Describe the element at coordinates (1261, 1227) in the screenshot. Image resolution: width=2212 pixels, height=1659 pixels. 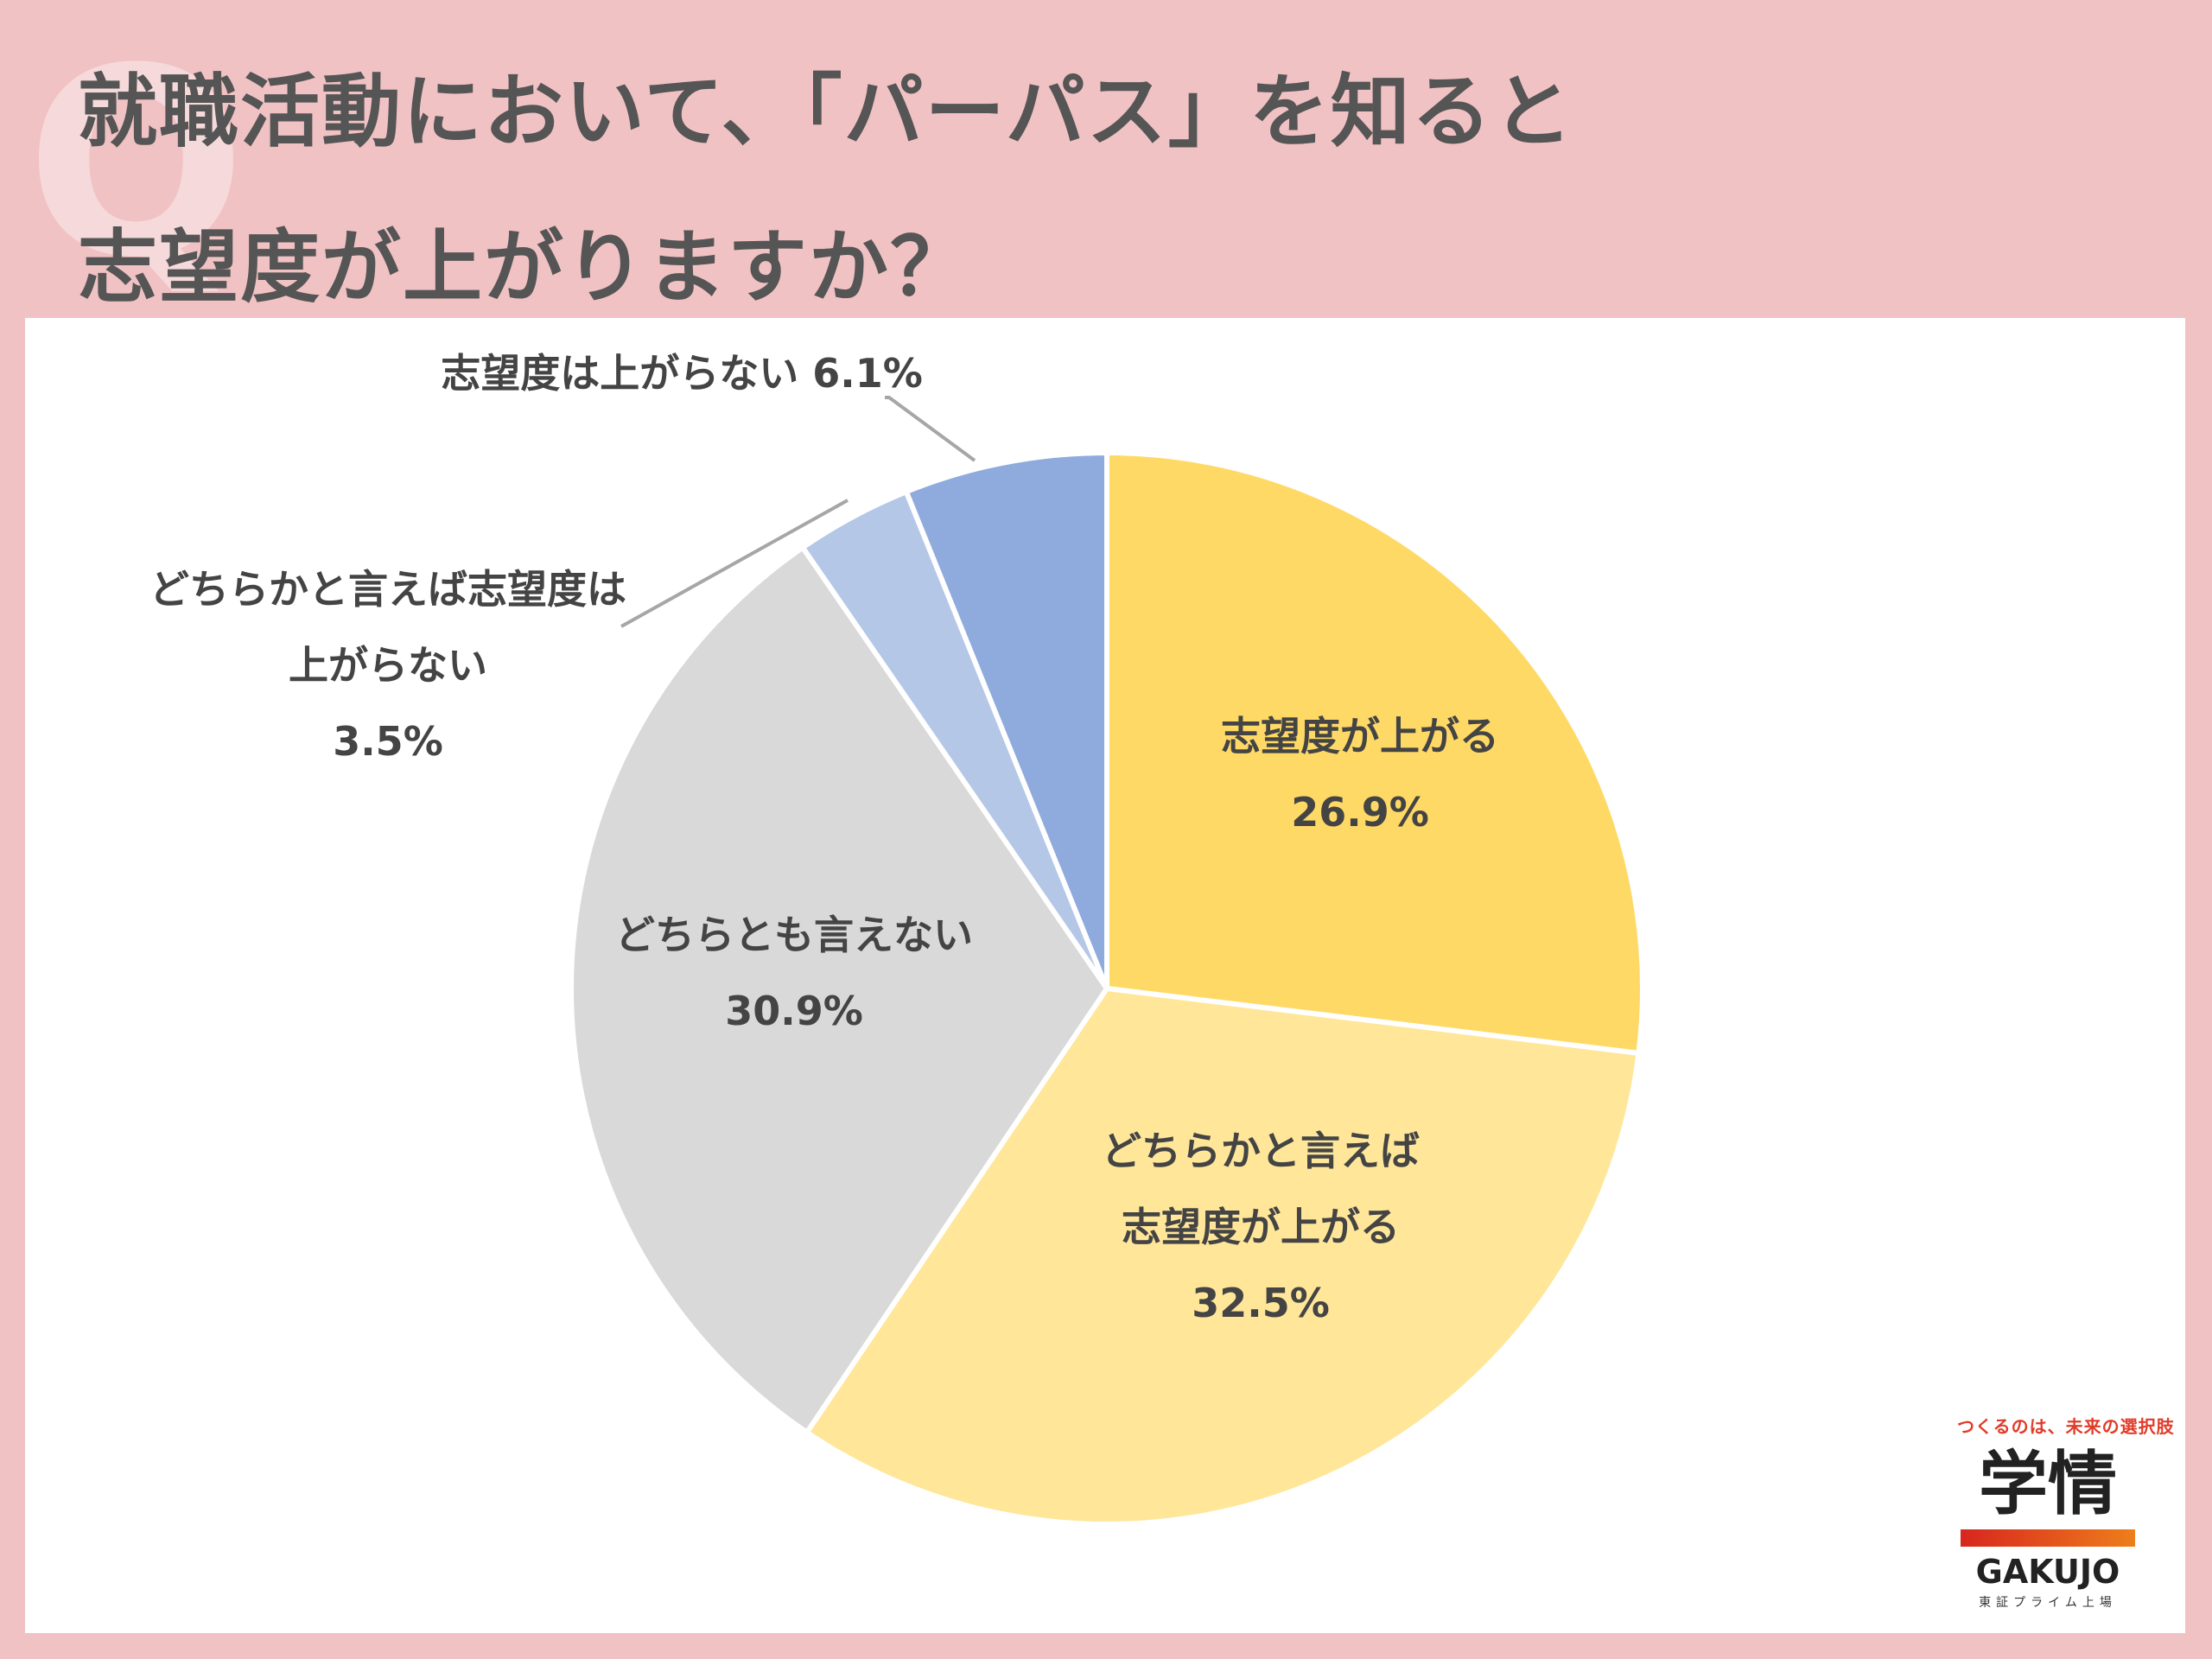
I see `data-label-s1: どちらかと言えば 志望度が上がる 32.5%` at that location.